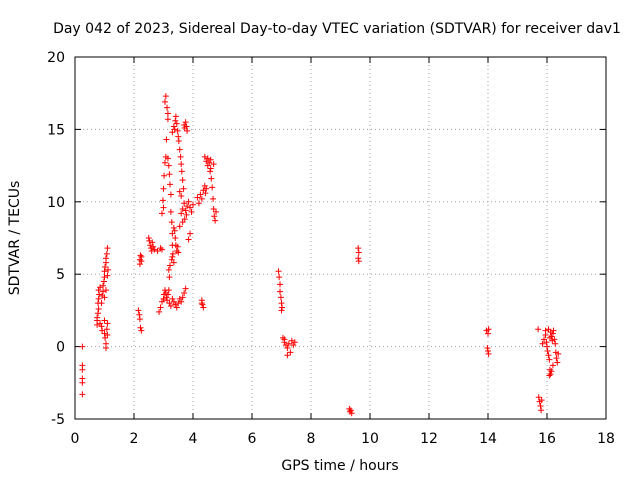 The image size is (640, 480). Describe the element at coordinates (370, 439) in the screenshot. I see `x-tick-label: 10` at that location.